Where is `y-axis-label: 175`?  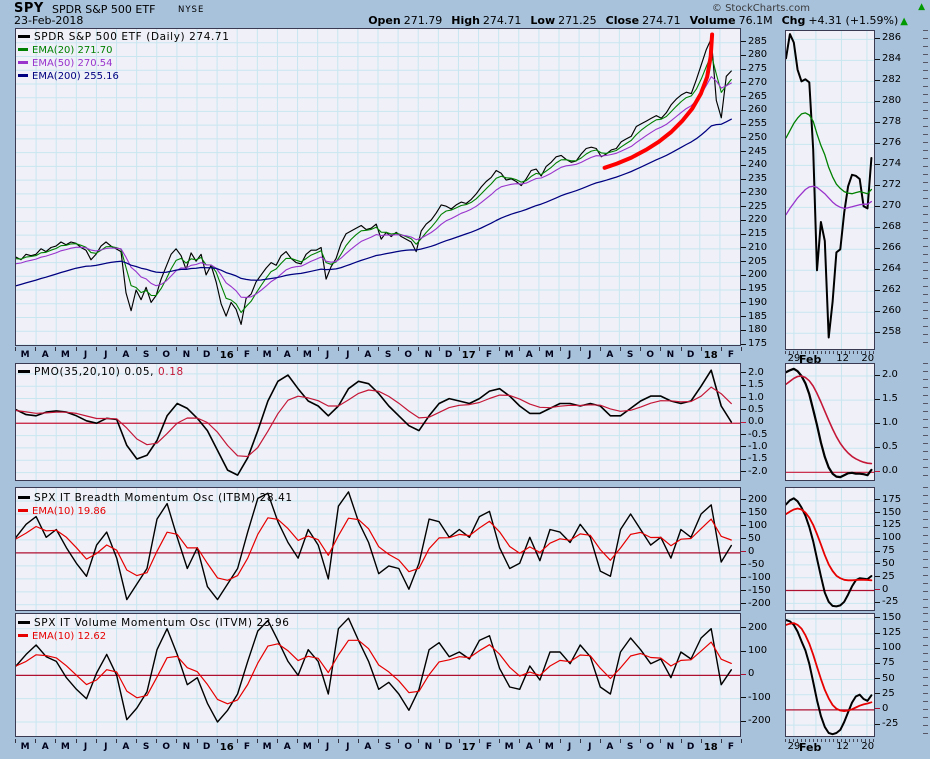 y-axis-label: 175 is located at coordinates (758, 343).